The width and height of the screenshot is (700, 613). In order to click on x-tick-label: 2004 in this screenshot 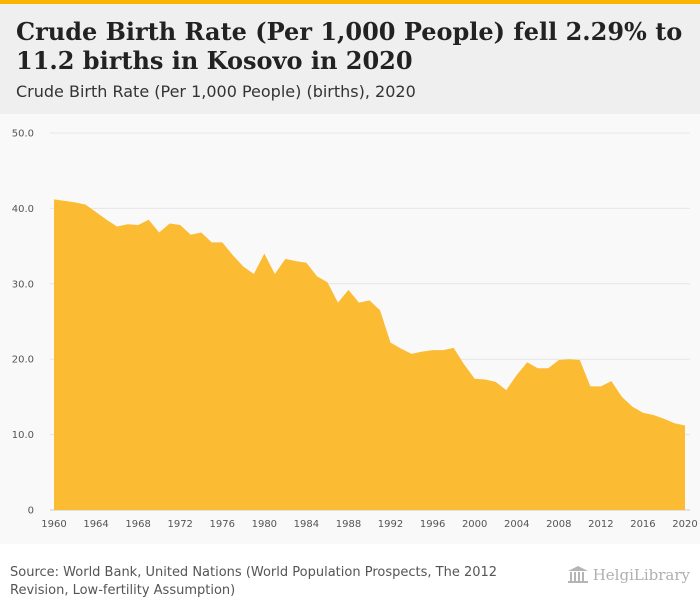, I will do `click(516, 524)`.